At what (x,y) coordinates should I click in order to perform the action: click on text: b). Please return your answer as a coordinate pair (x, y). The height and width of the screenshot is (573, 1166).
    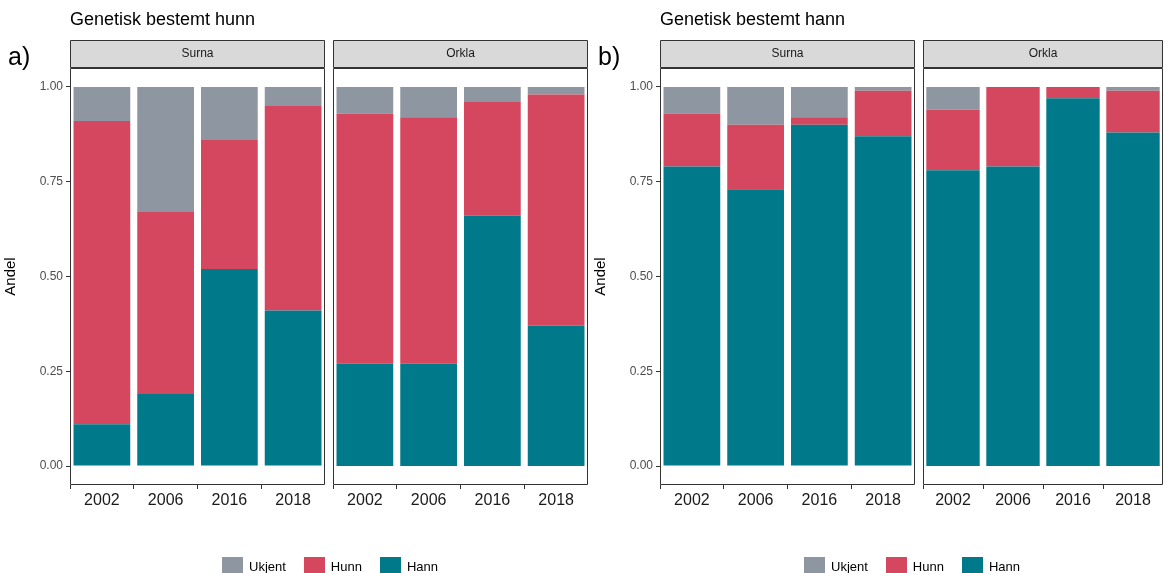
    Looking at the image, I should click on (609, 56).